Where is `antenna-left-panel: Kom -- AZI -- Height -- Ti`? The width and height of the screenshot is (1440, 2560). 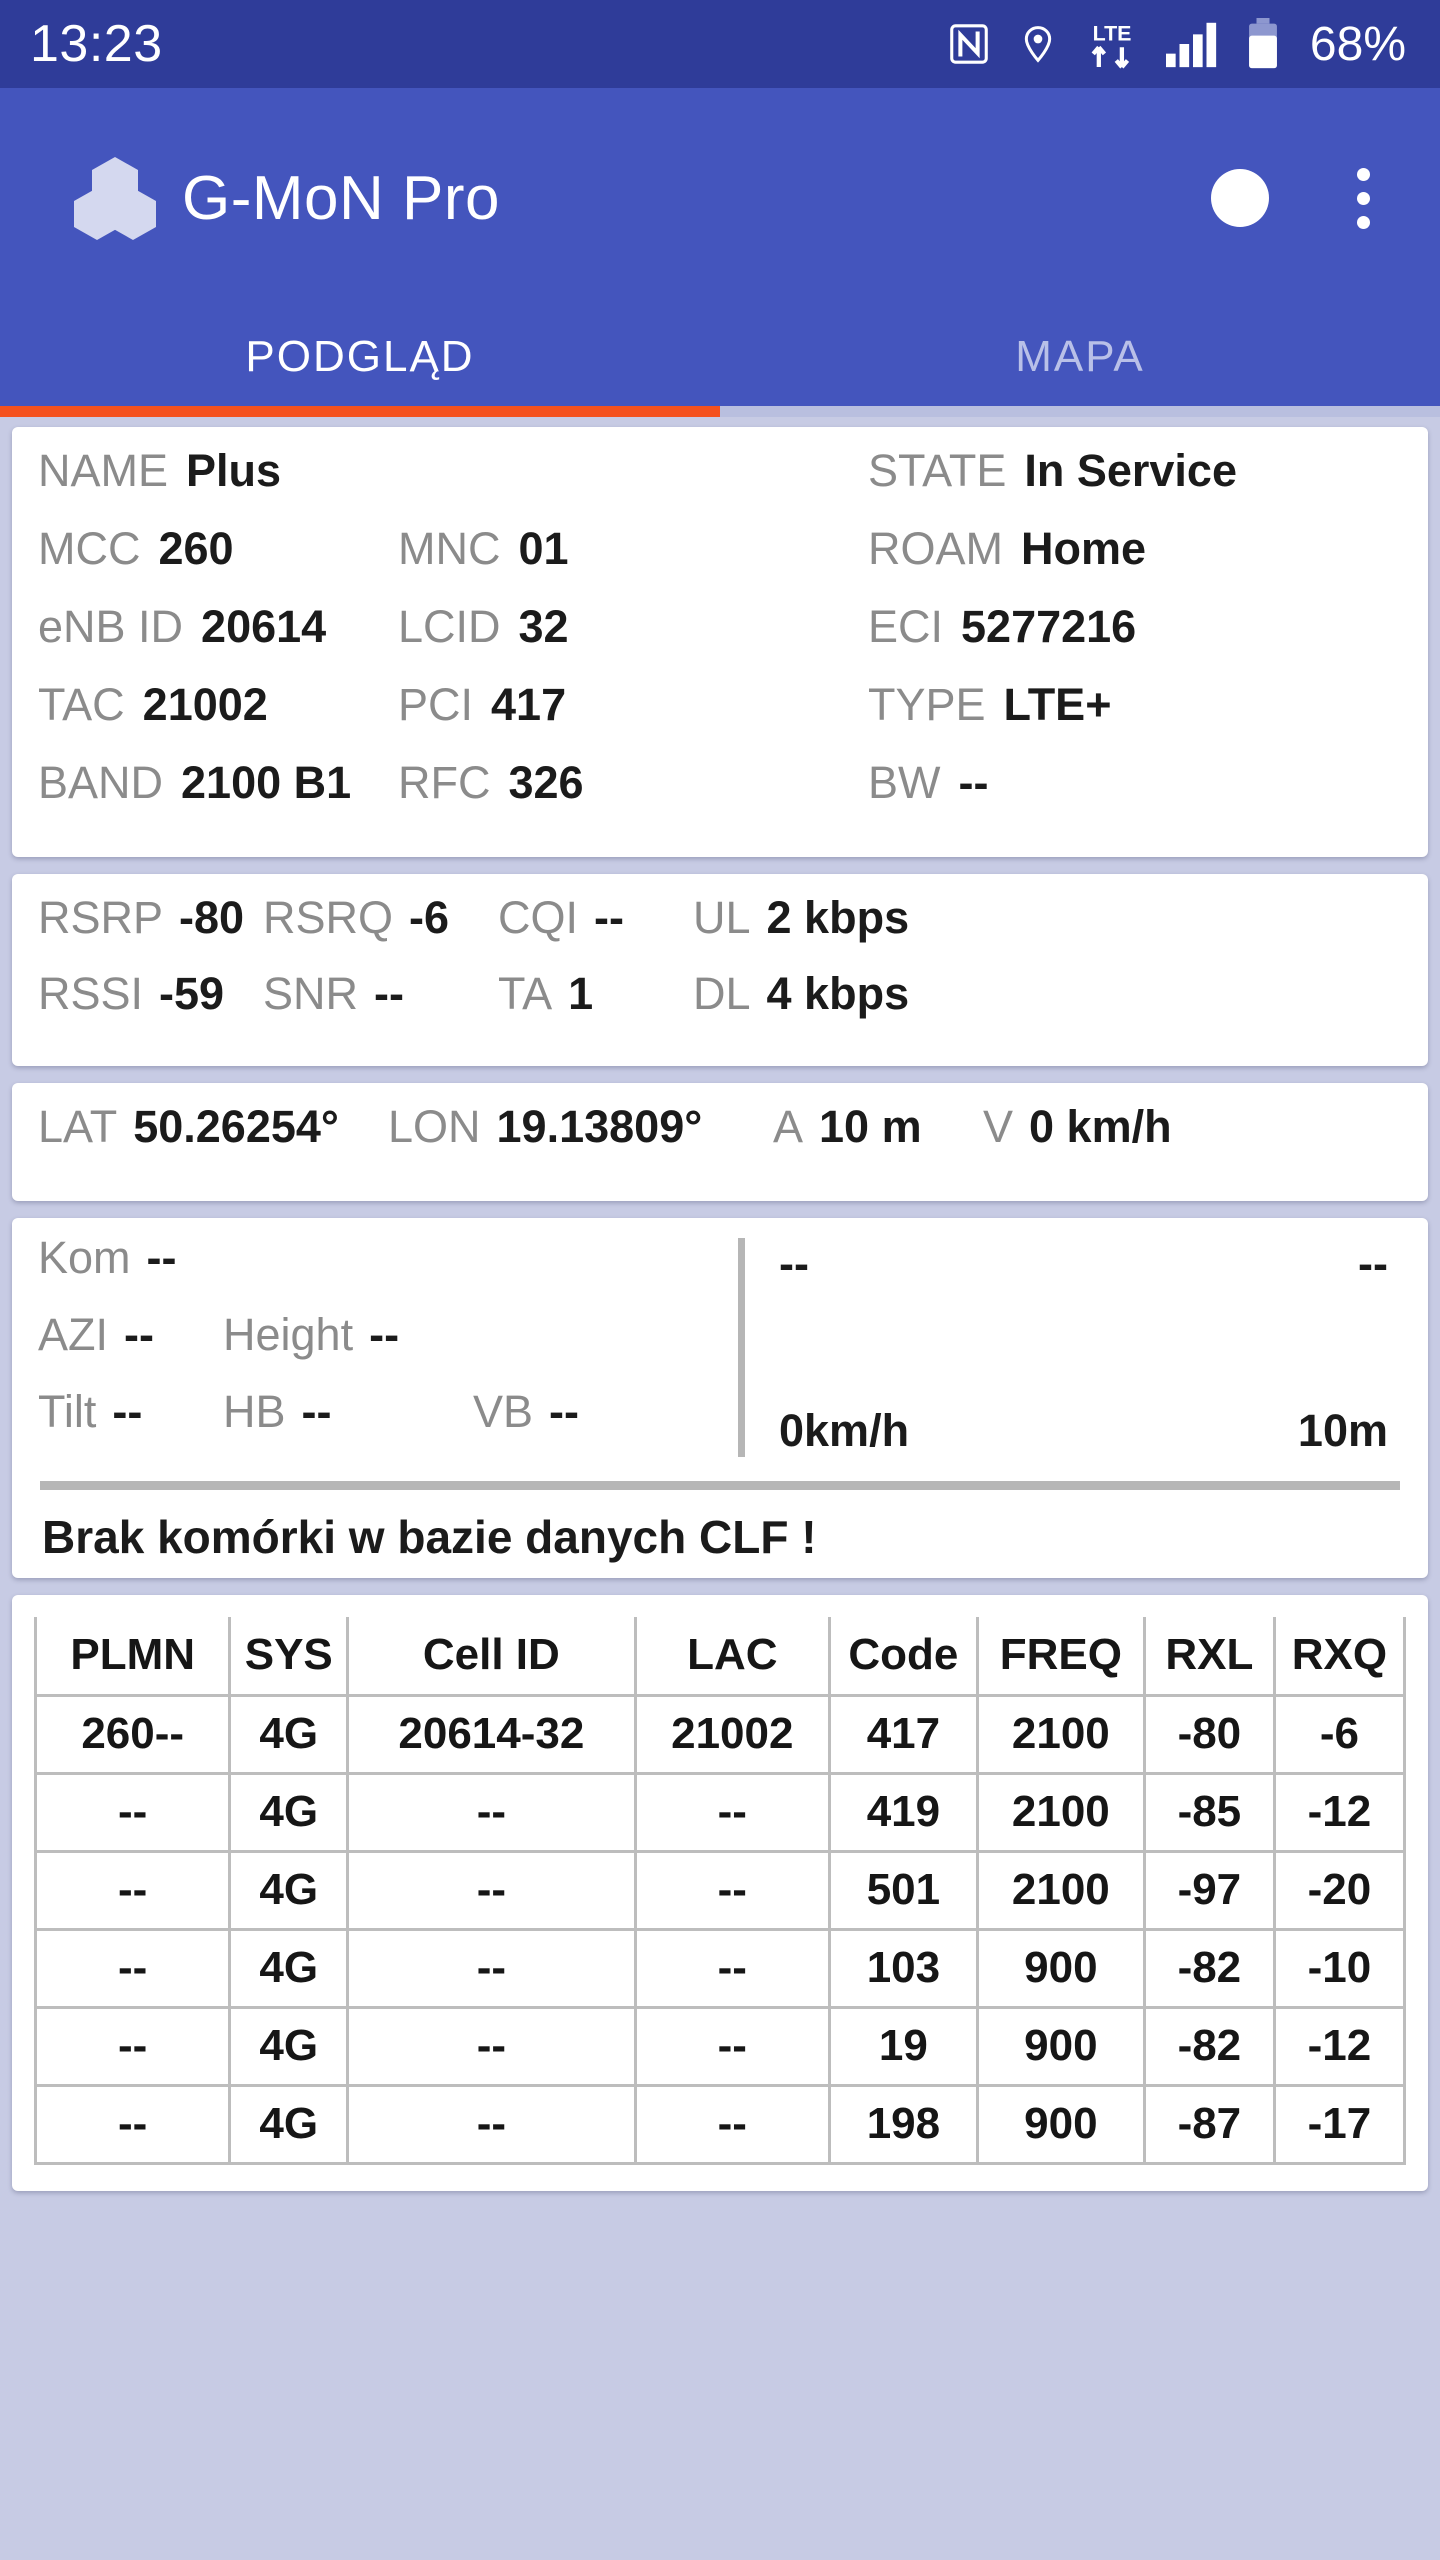 antenna-left-panel: Kom -- AZI -- Height -- Ti is located at coordinates (388, 1347).